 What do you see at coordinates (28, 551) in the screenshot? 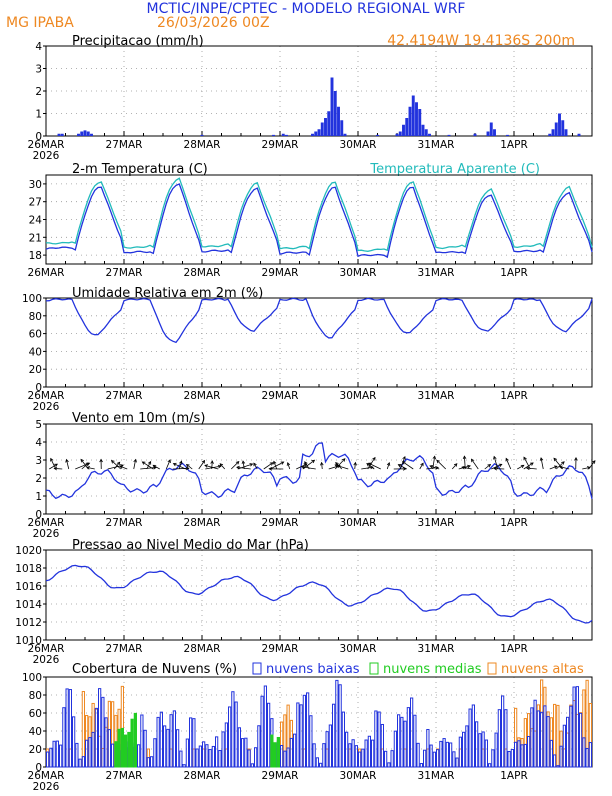
I see `pres-ytick-label: 1020` at bounding box center [28, 551].